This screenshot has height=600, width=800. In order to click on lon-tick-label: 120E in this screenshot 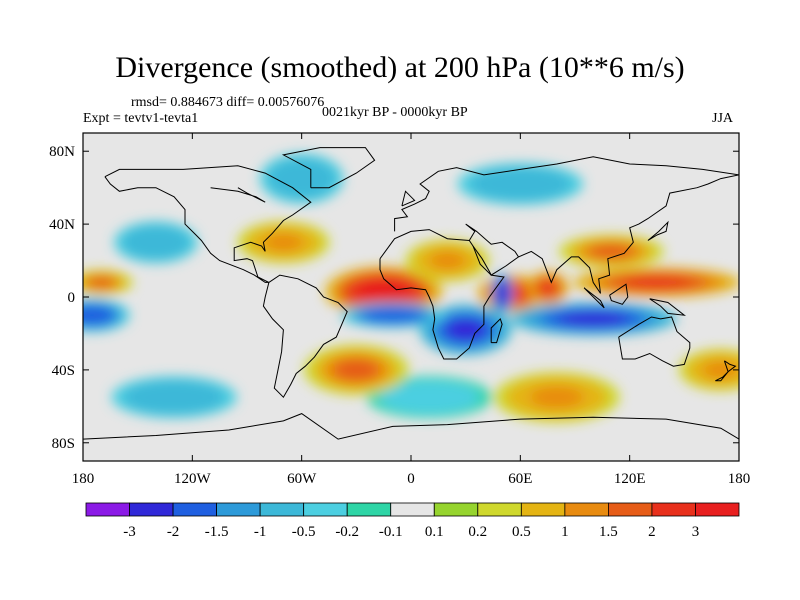, I will do `click(630, 479)`.